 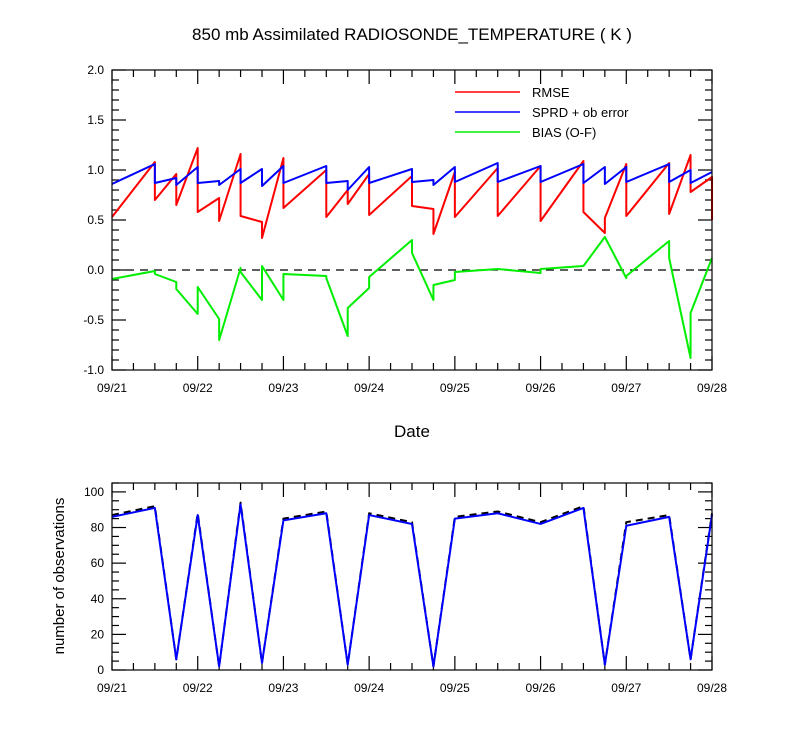 I want to click on bottom-x-tick-label: 09/24, so click(x=369, y=688).